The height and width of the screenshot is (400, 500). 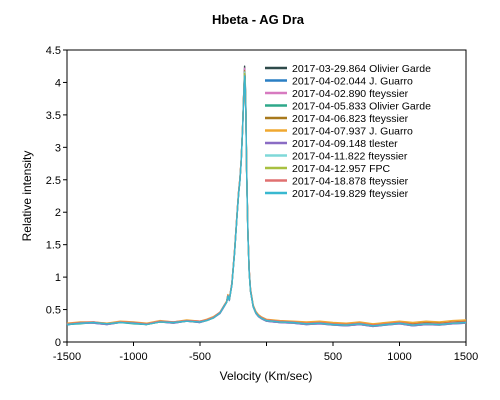 I want to click on x-axis-label: Velocity (Km/sec), so click(x=266, y=376).